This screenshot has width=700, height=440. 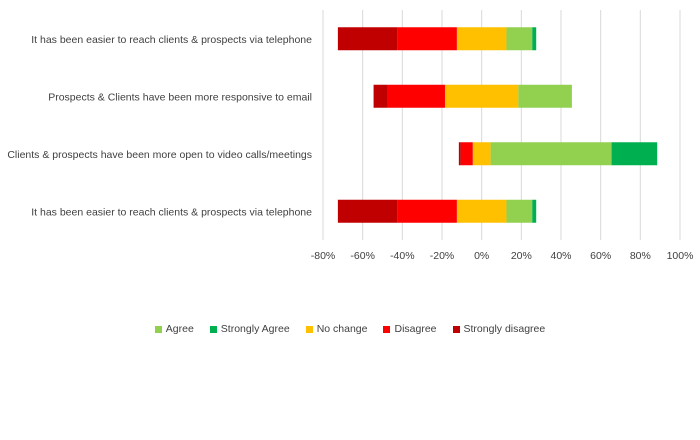 I want to click on legend-item: No change, so click(x=336, y=329).